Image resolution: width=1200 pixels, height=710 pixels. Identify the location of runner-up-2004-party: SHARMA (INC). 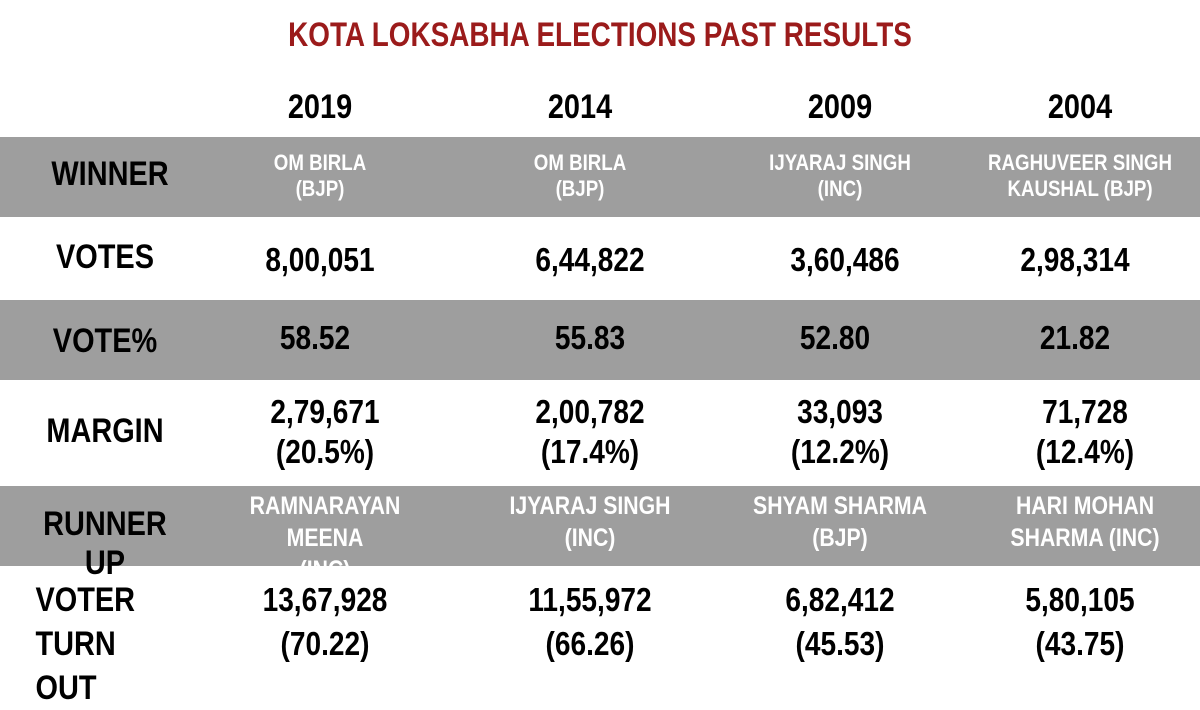
(1085, 538).